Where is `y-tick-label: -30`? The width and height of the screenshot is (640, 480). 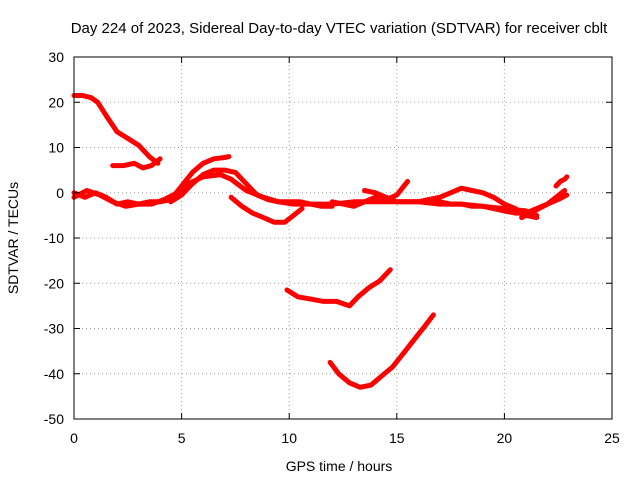 y-tick-label: -30 is located at coordinates (54, 329).